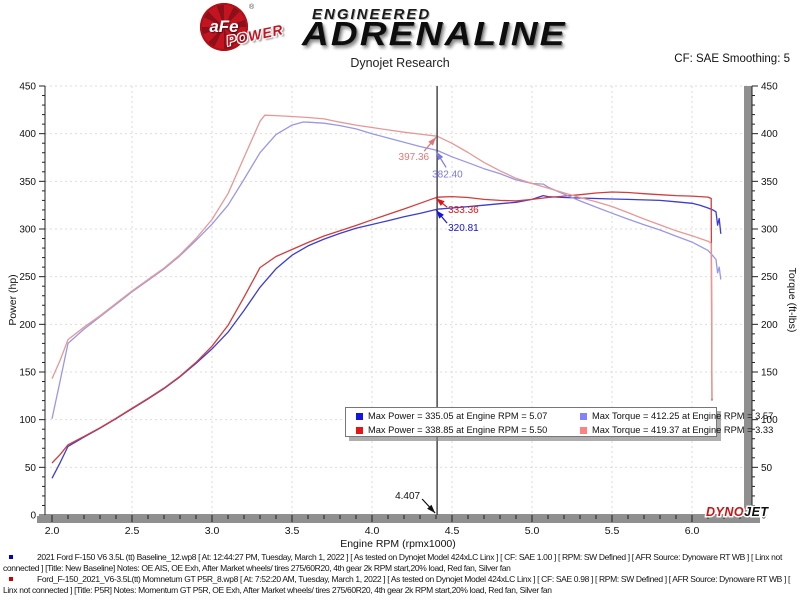 Image resolution: width=800 pixels, height=600 pixels. Describe the element at coordinates (13, 299) in the screenshot. I see `y-axis-title-power: Power (hp)` at that location.